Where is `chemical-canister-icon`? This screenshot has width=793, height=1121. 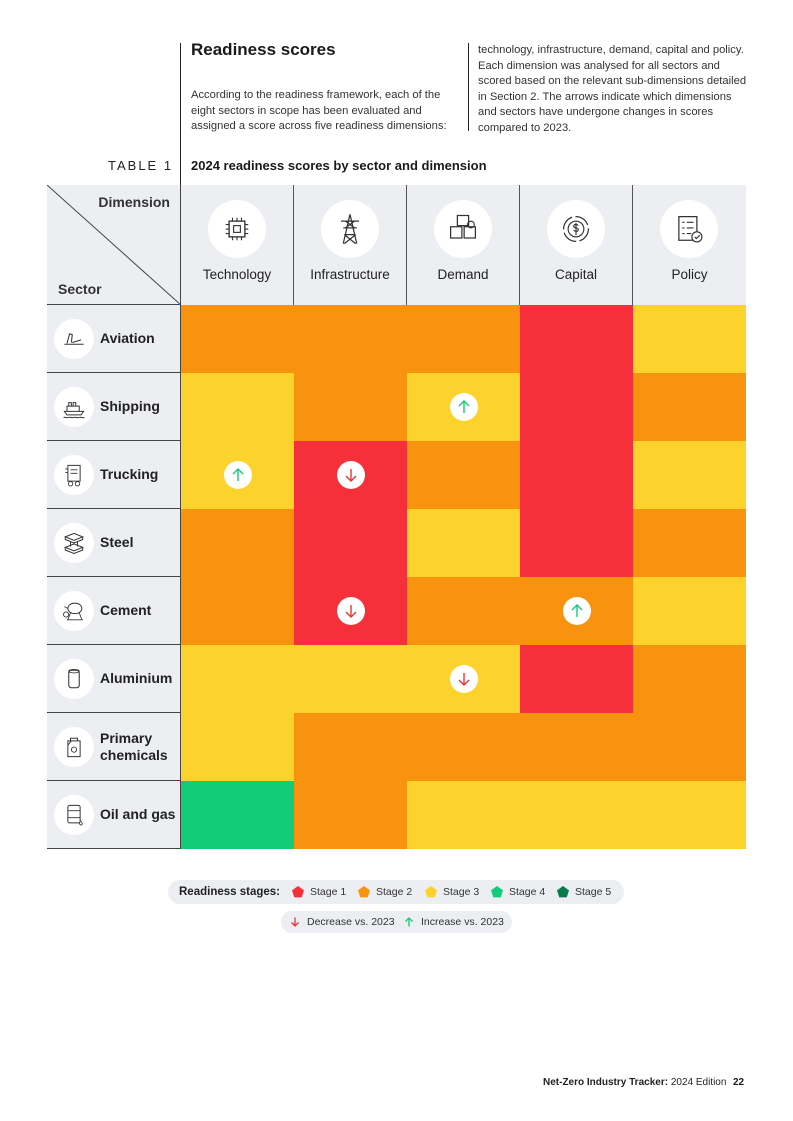 chemical-canister-icon is located at coordinates (74, 747).